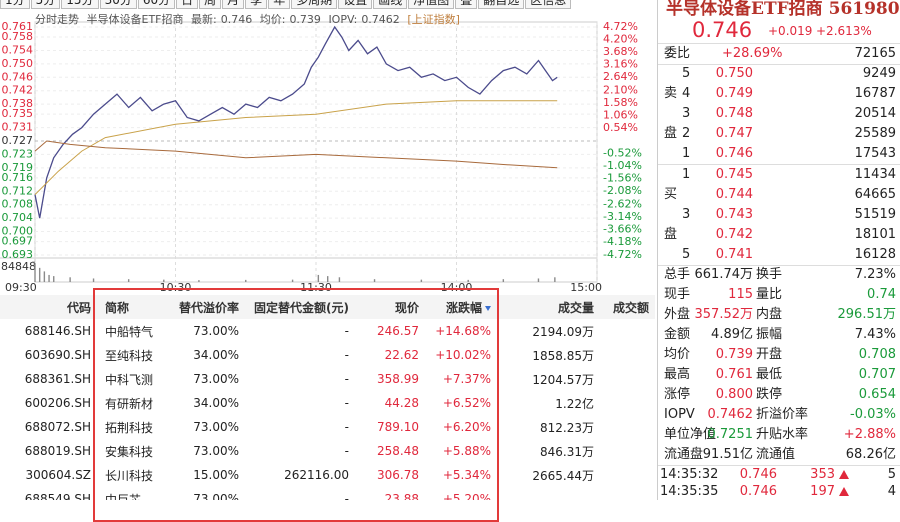  What do you see at coordinates (216, 496) in the screenshot?
I see `cell: 73.00%` at bounding box center [216, 496].